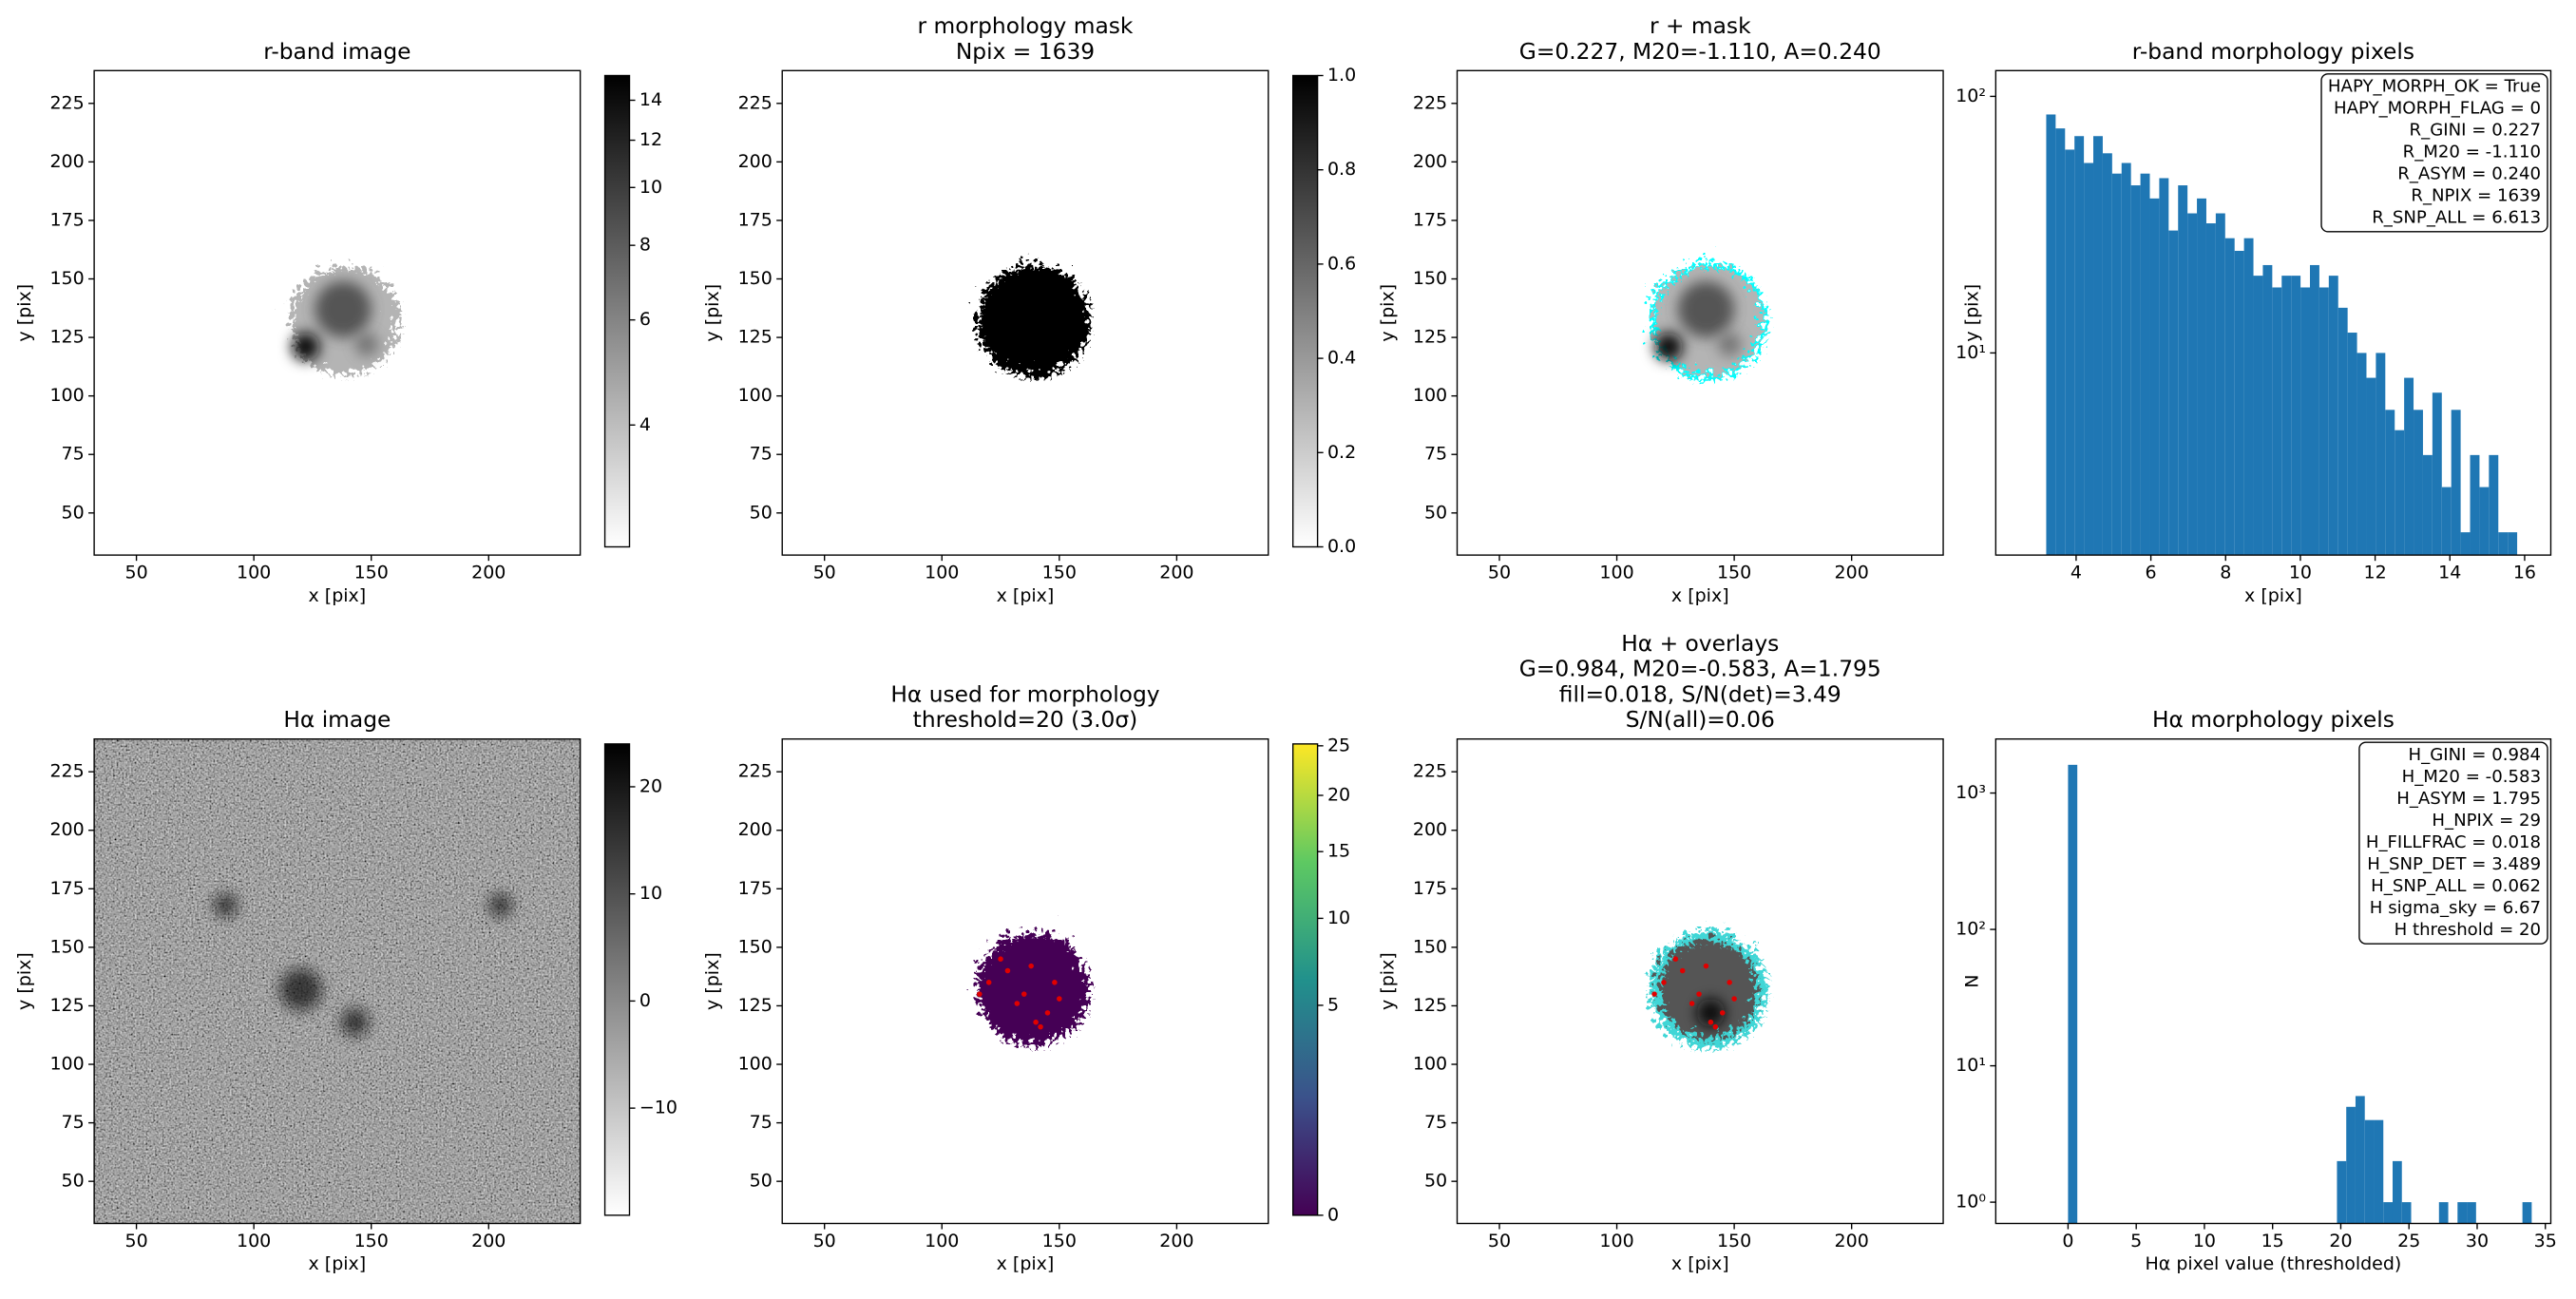 The height and width of the screenshot is (1299, 2576). I want to click on annotation-line: R_M20 = -1.110, so click(2472, 153).